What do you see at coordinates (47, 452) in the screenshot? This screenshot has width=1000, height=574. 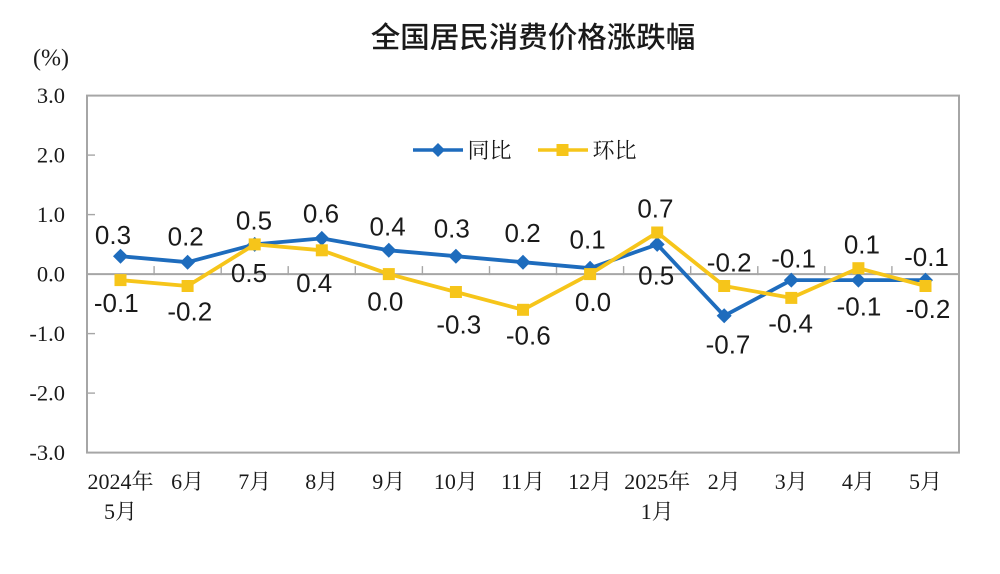 I see `svg-text: -3.0` at bounding box center [47, 452].